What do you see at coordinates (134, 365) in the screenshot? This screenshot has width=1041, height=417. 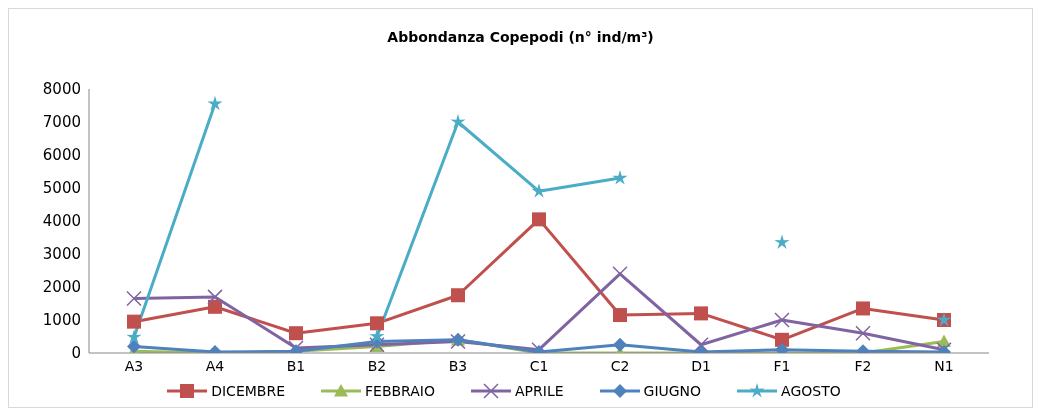 I see `x-tick-label: A3` at bounding box center [134, 365].